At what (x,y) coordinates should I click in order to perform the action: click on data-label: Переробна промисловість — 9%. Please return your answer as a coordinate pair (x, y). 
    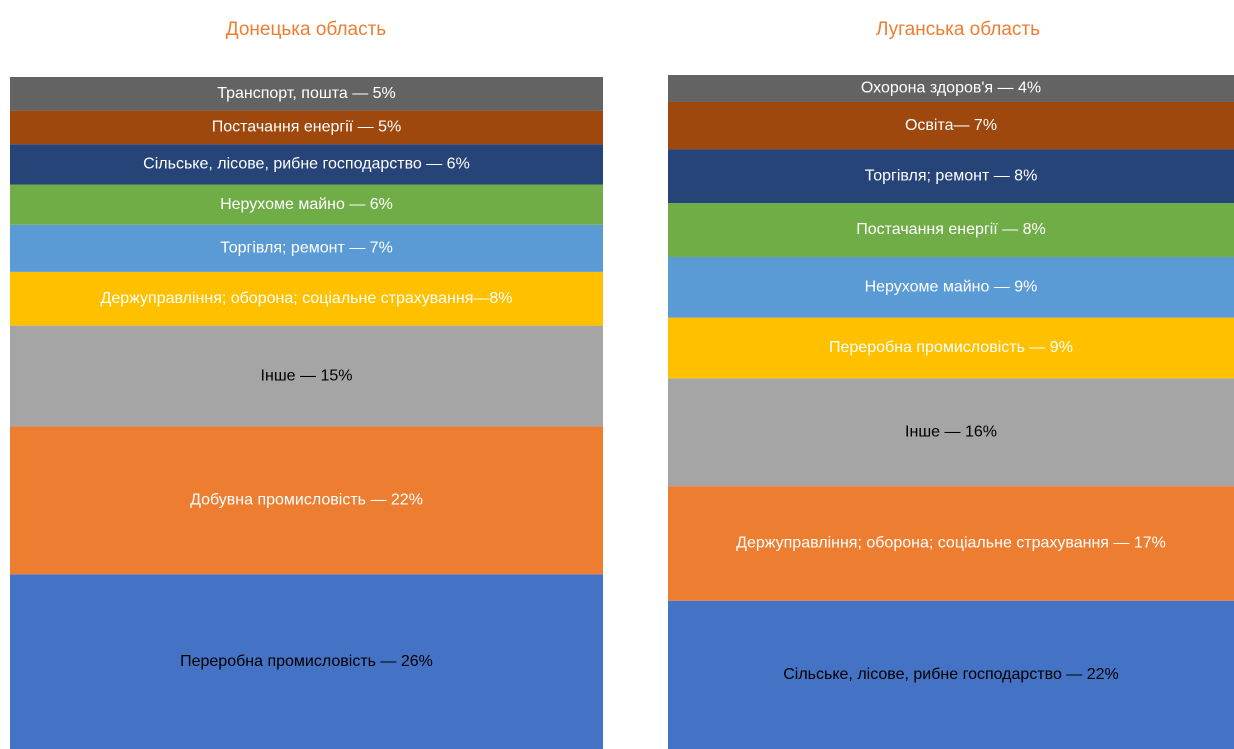
    Looking at the image, I should click on (951, 347).